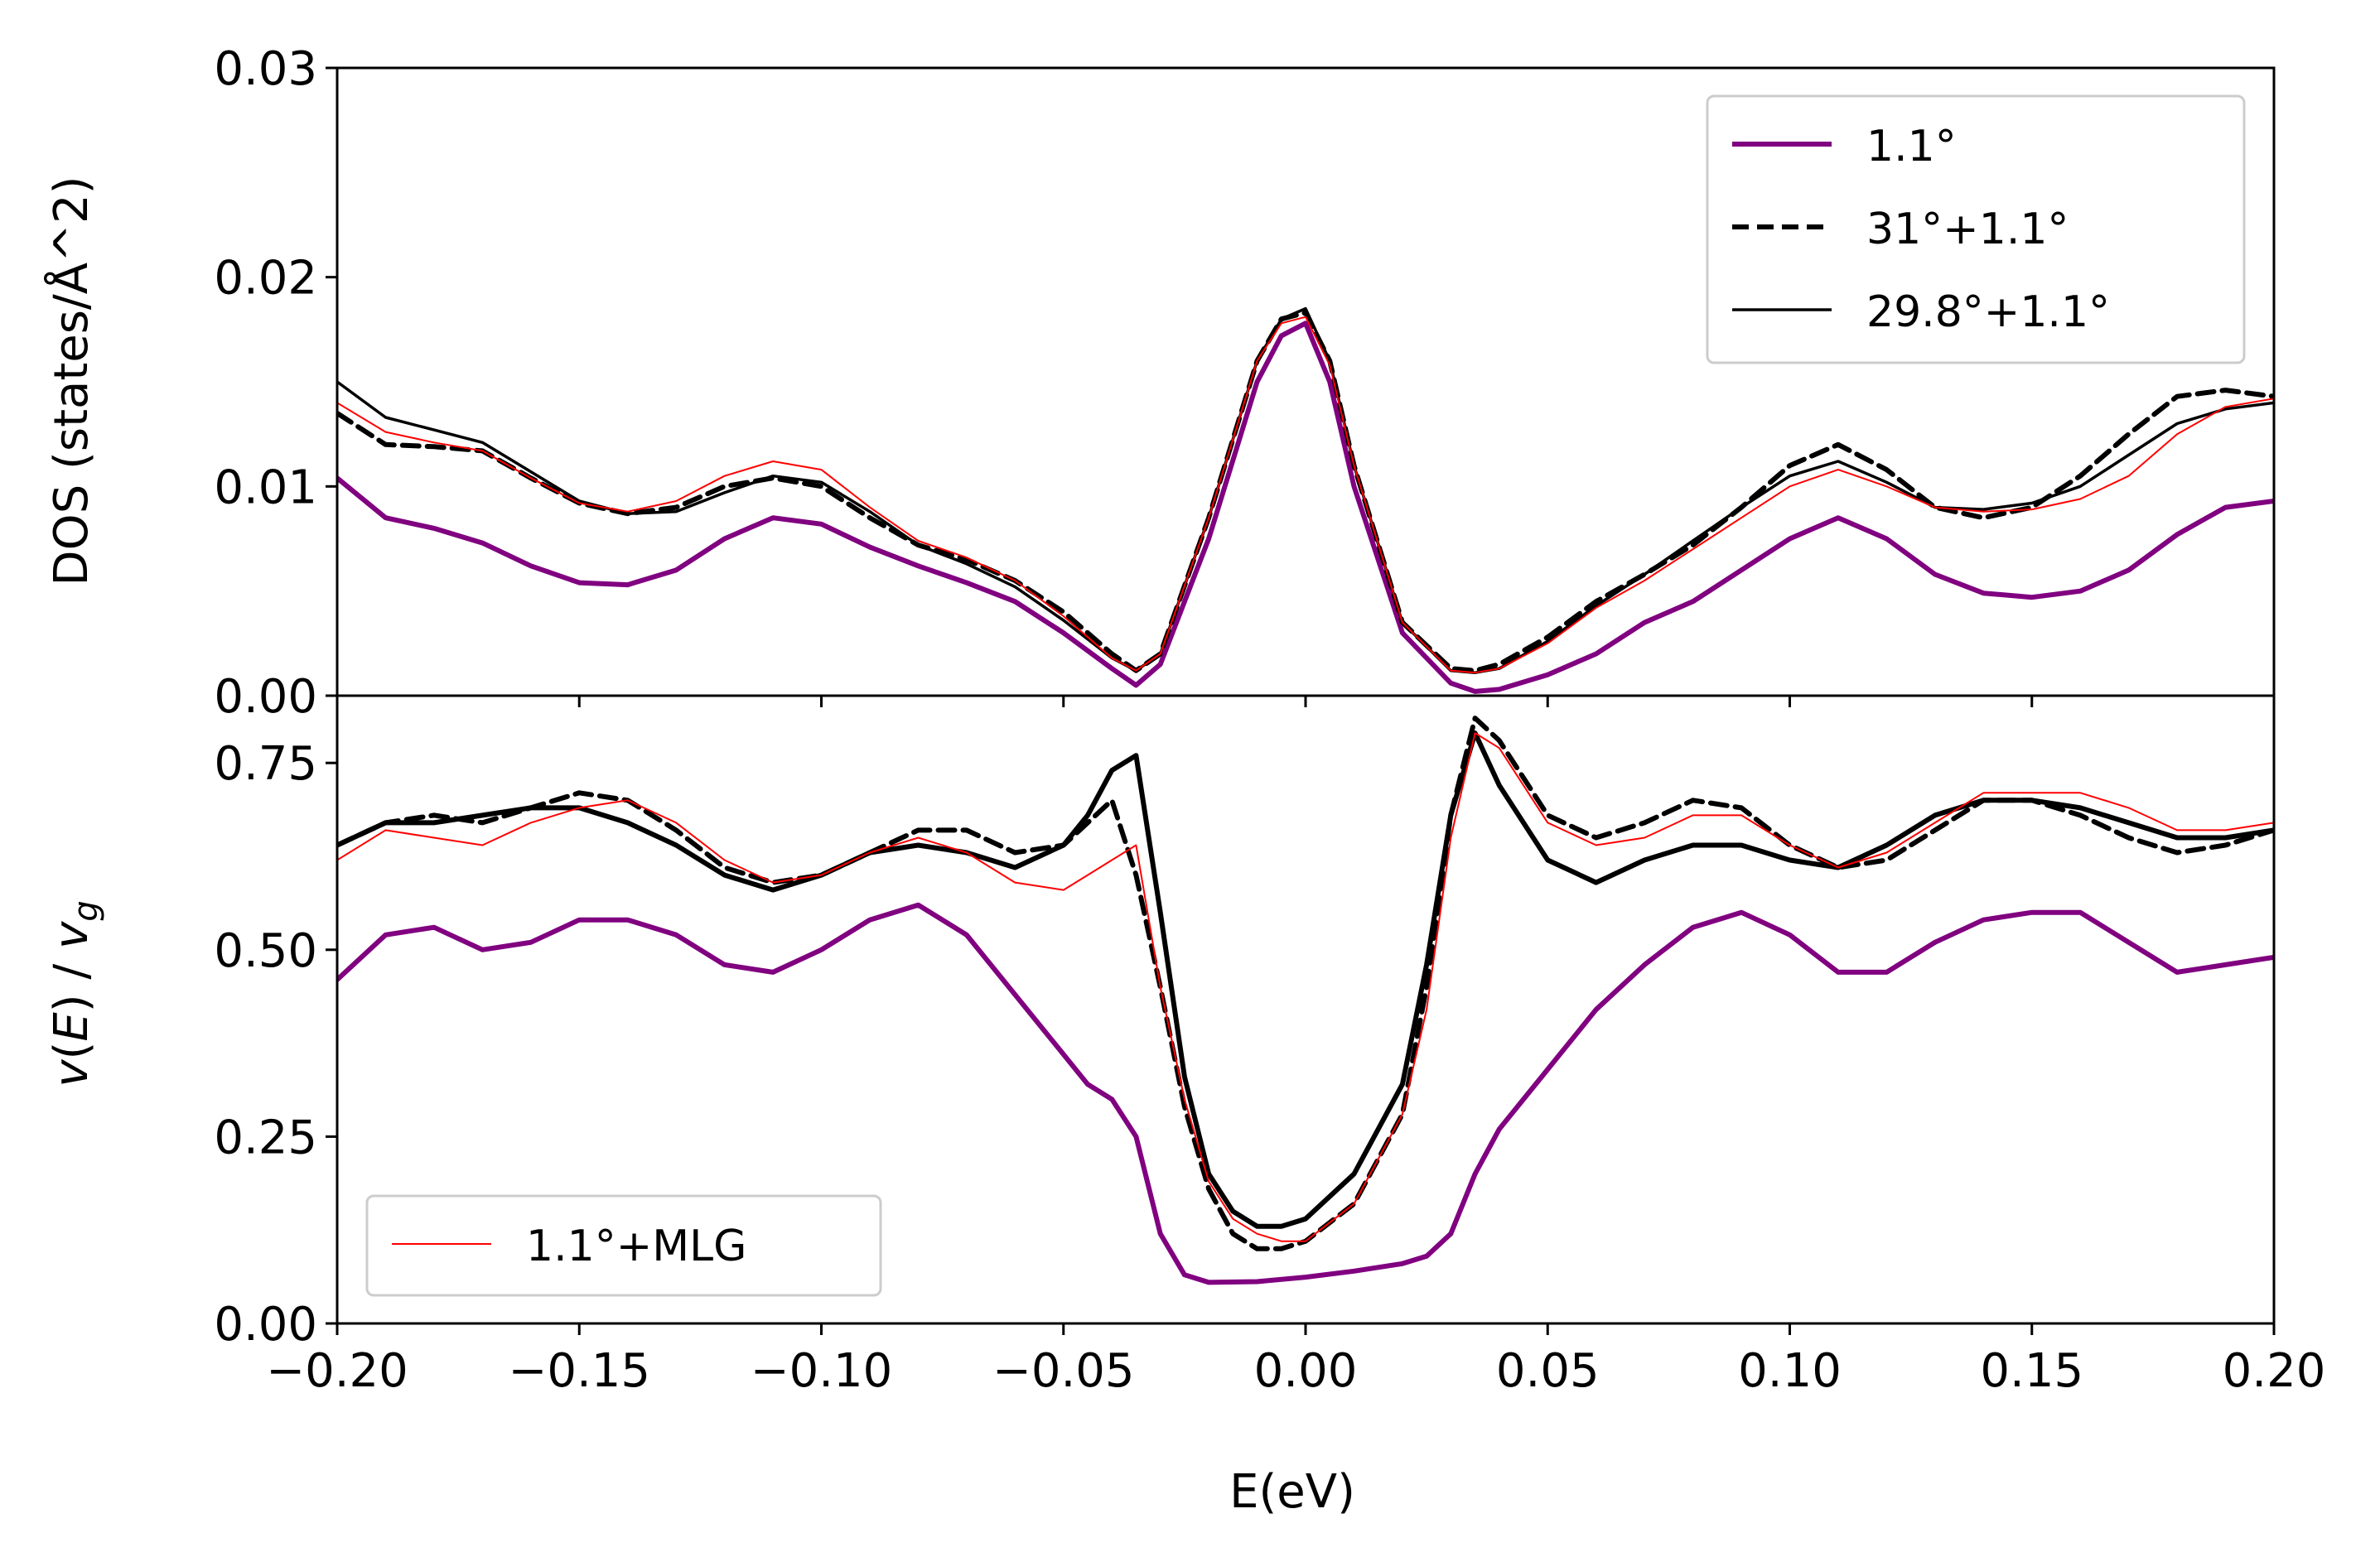 The image size is (2380, 1557). Describe the element at coordinates (265, 279) in the screenshot. I see `y-tick-label: 0.02` at that location.